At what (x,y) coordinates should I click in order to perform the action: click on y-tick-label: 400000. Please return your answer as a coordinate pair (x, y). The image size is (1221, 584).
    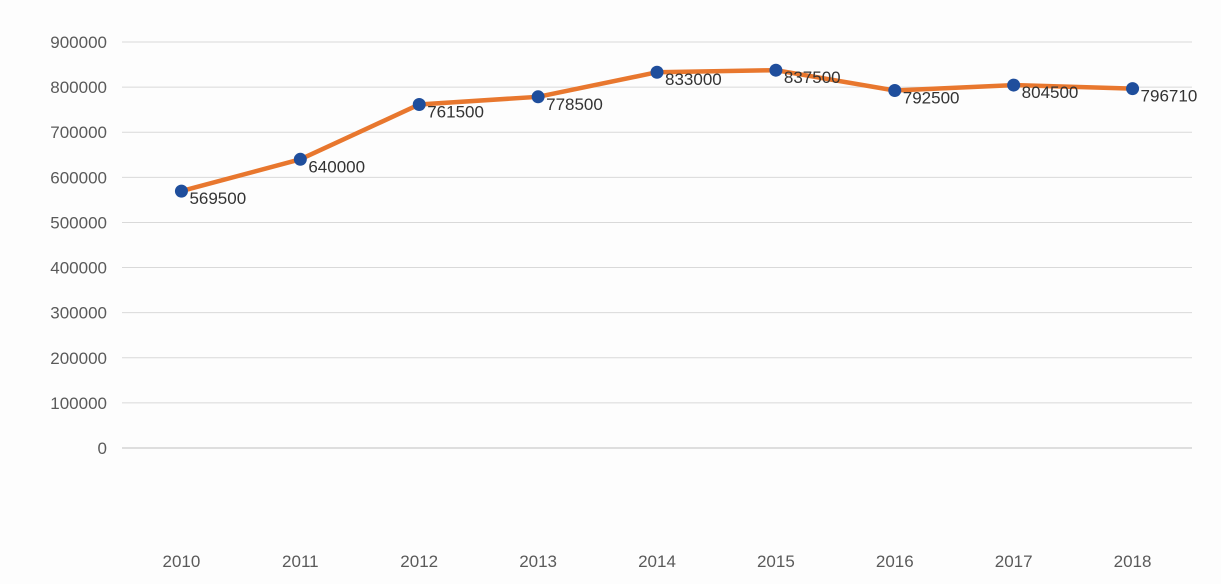
    Looking at the image, I should click on (78, 268).